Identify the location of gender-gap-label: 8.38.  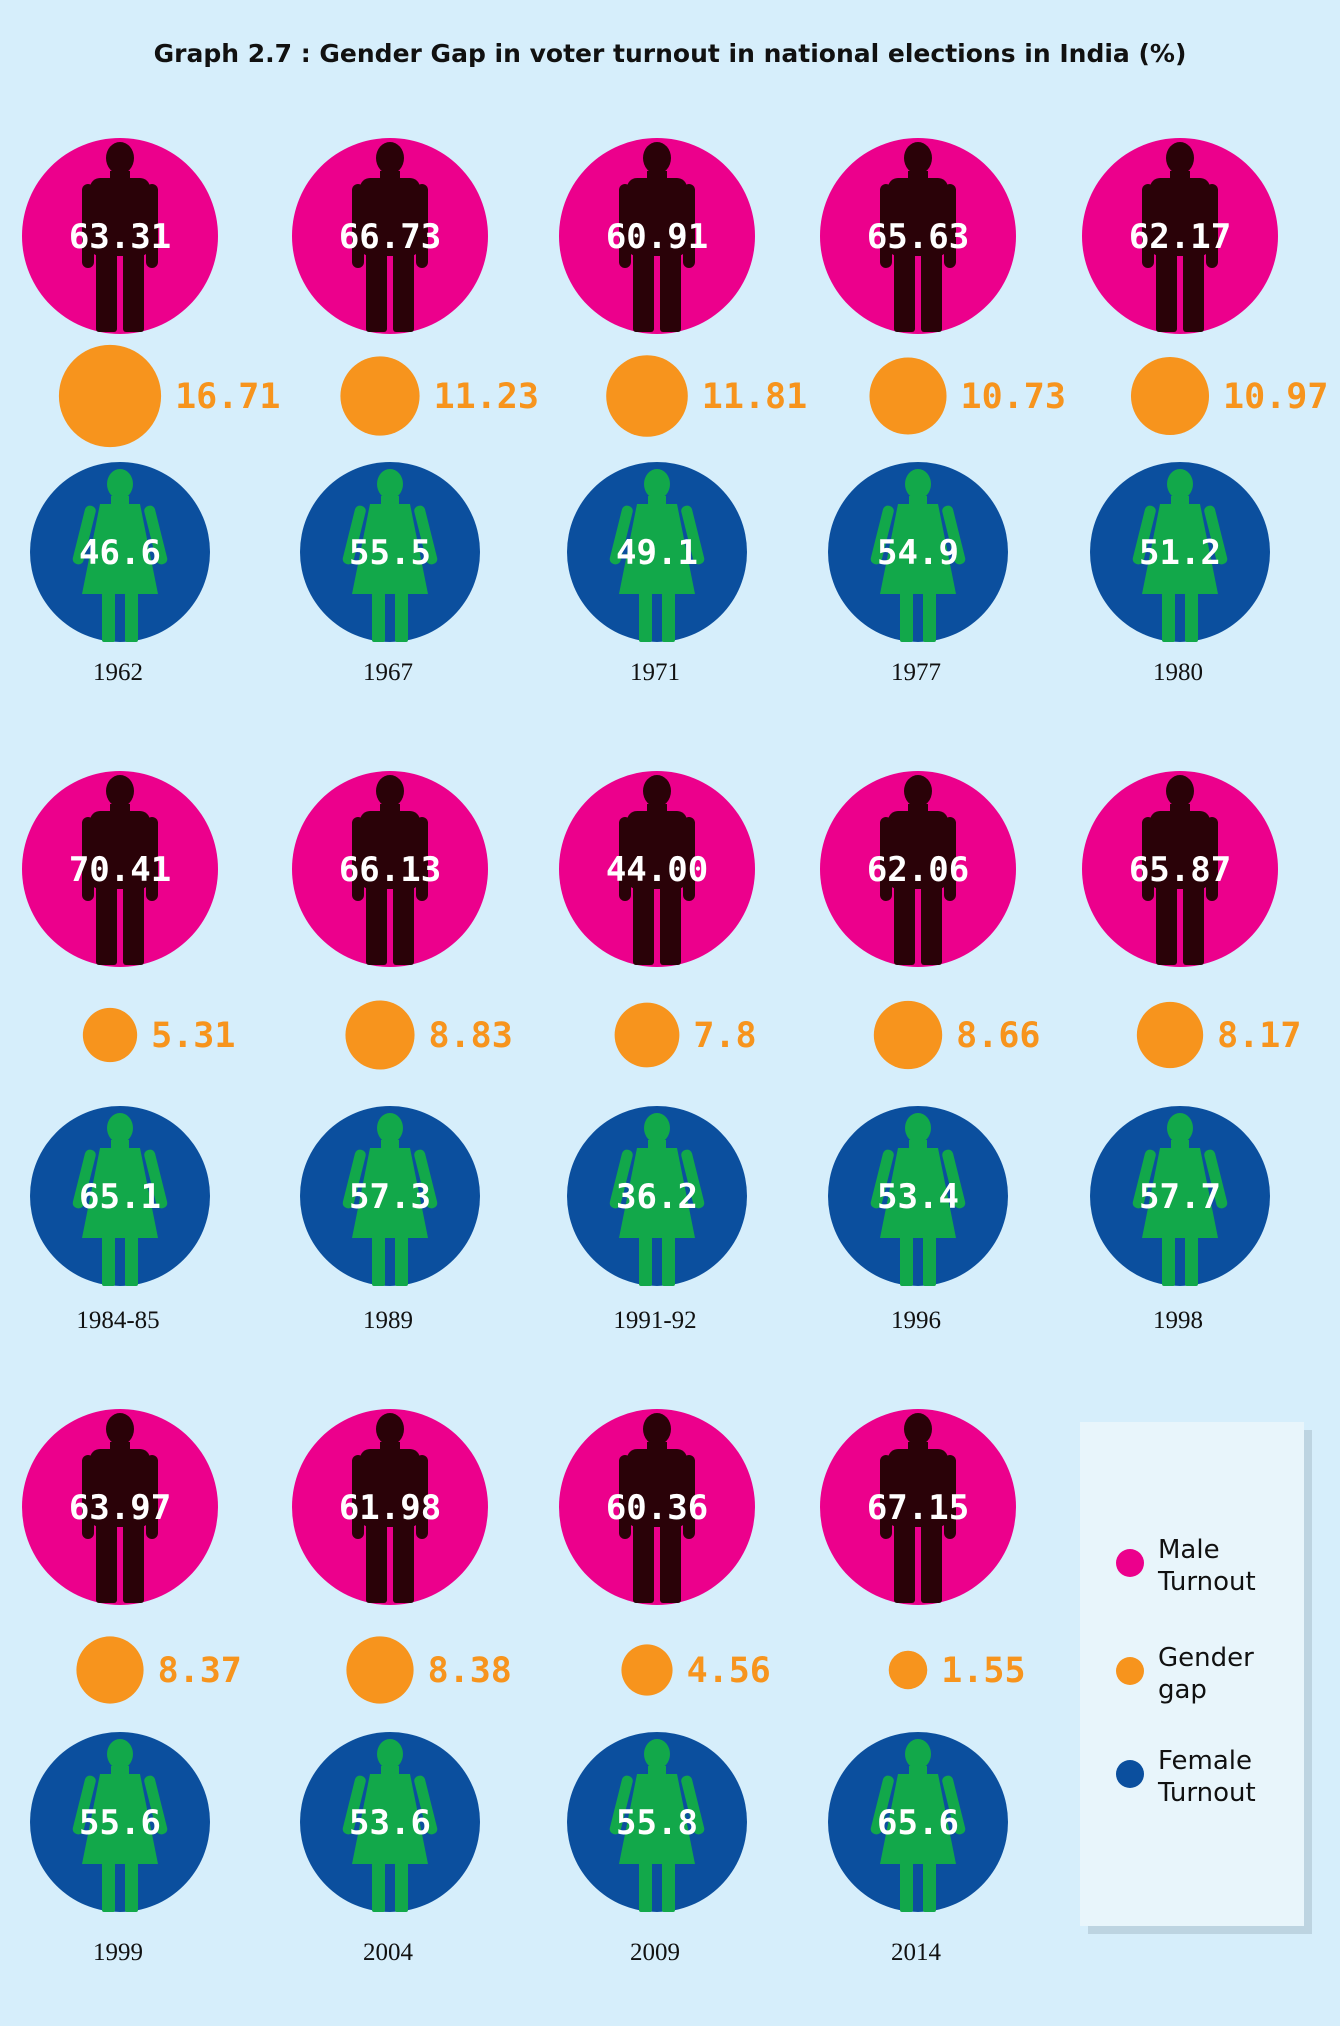
(470, 1671).